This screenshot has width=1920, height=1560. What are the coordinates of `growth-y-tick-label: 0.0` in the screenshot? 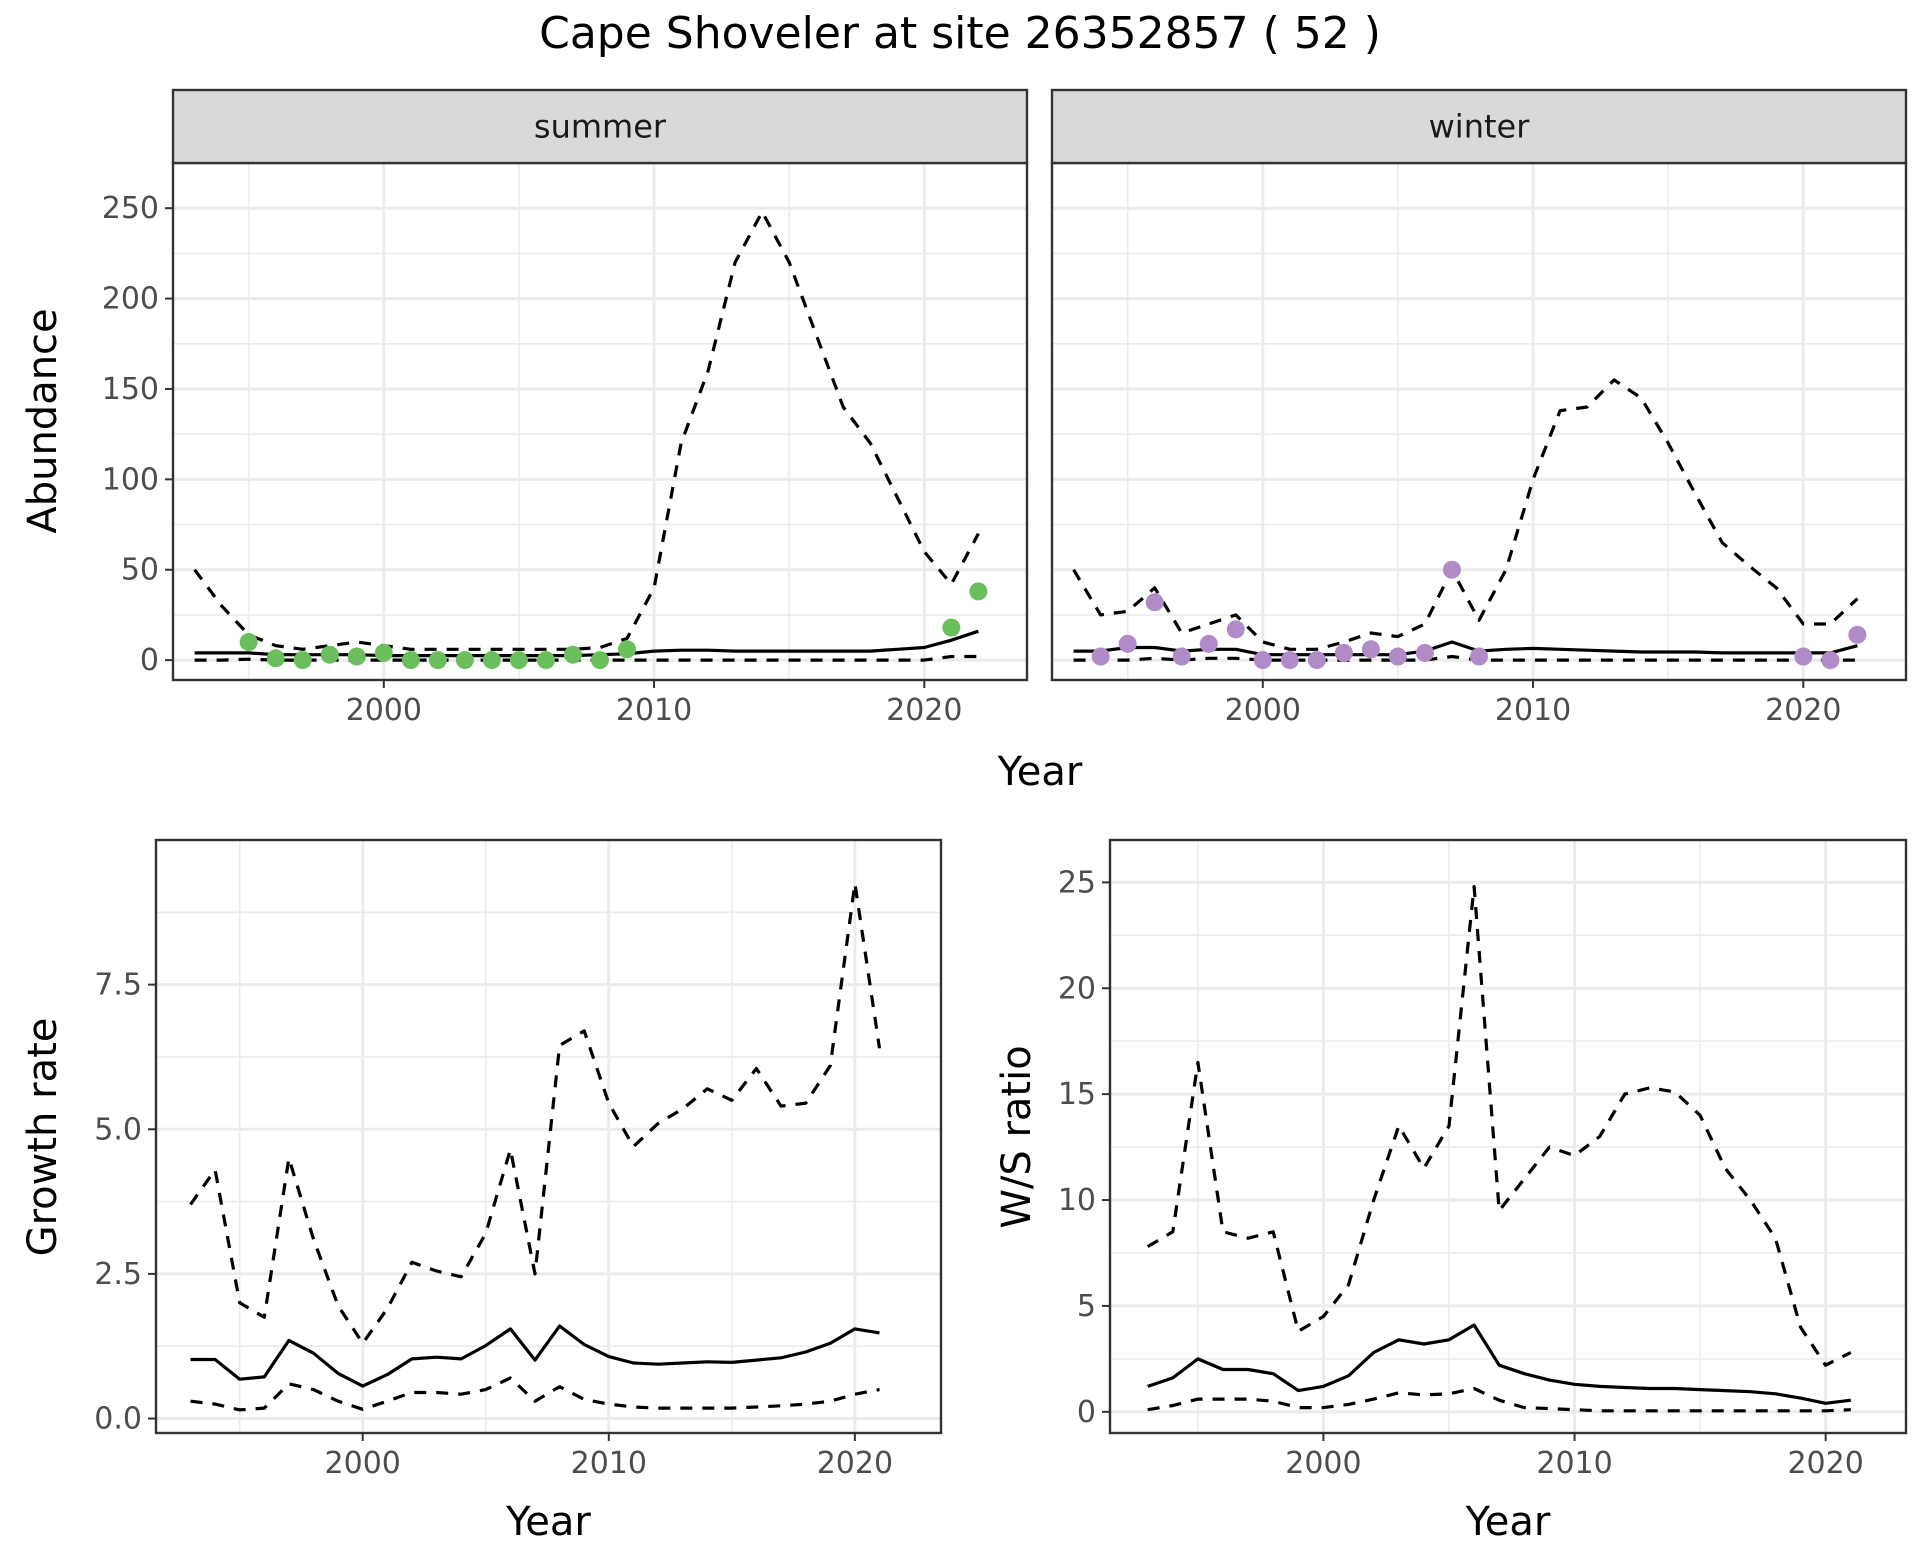 It's located at (118, 1419).